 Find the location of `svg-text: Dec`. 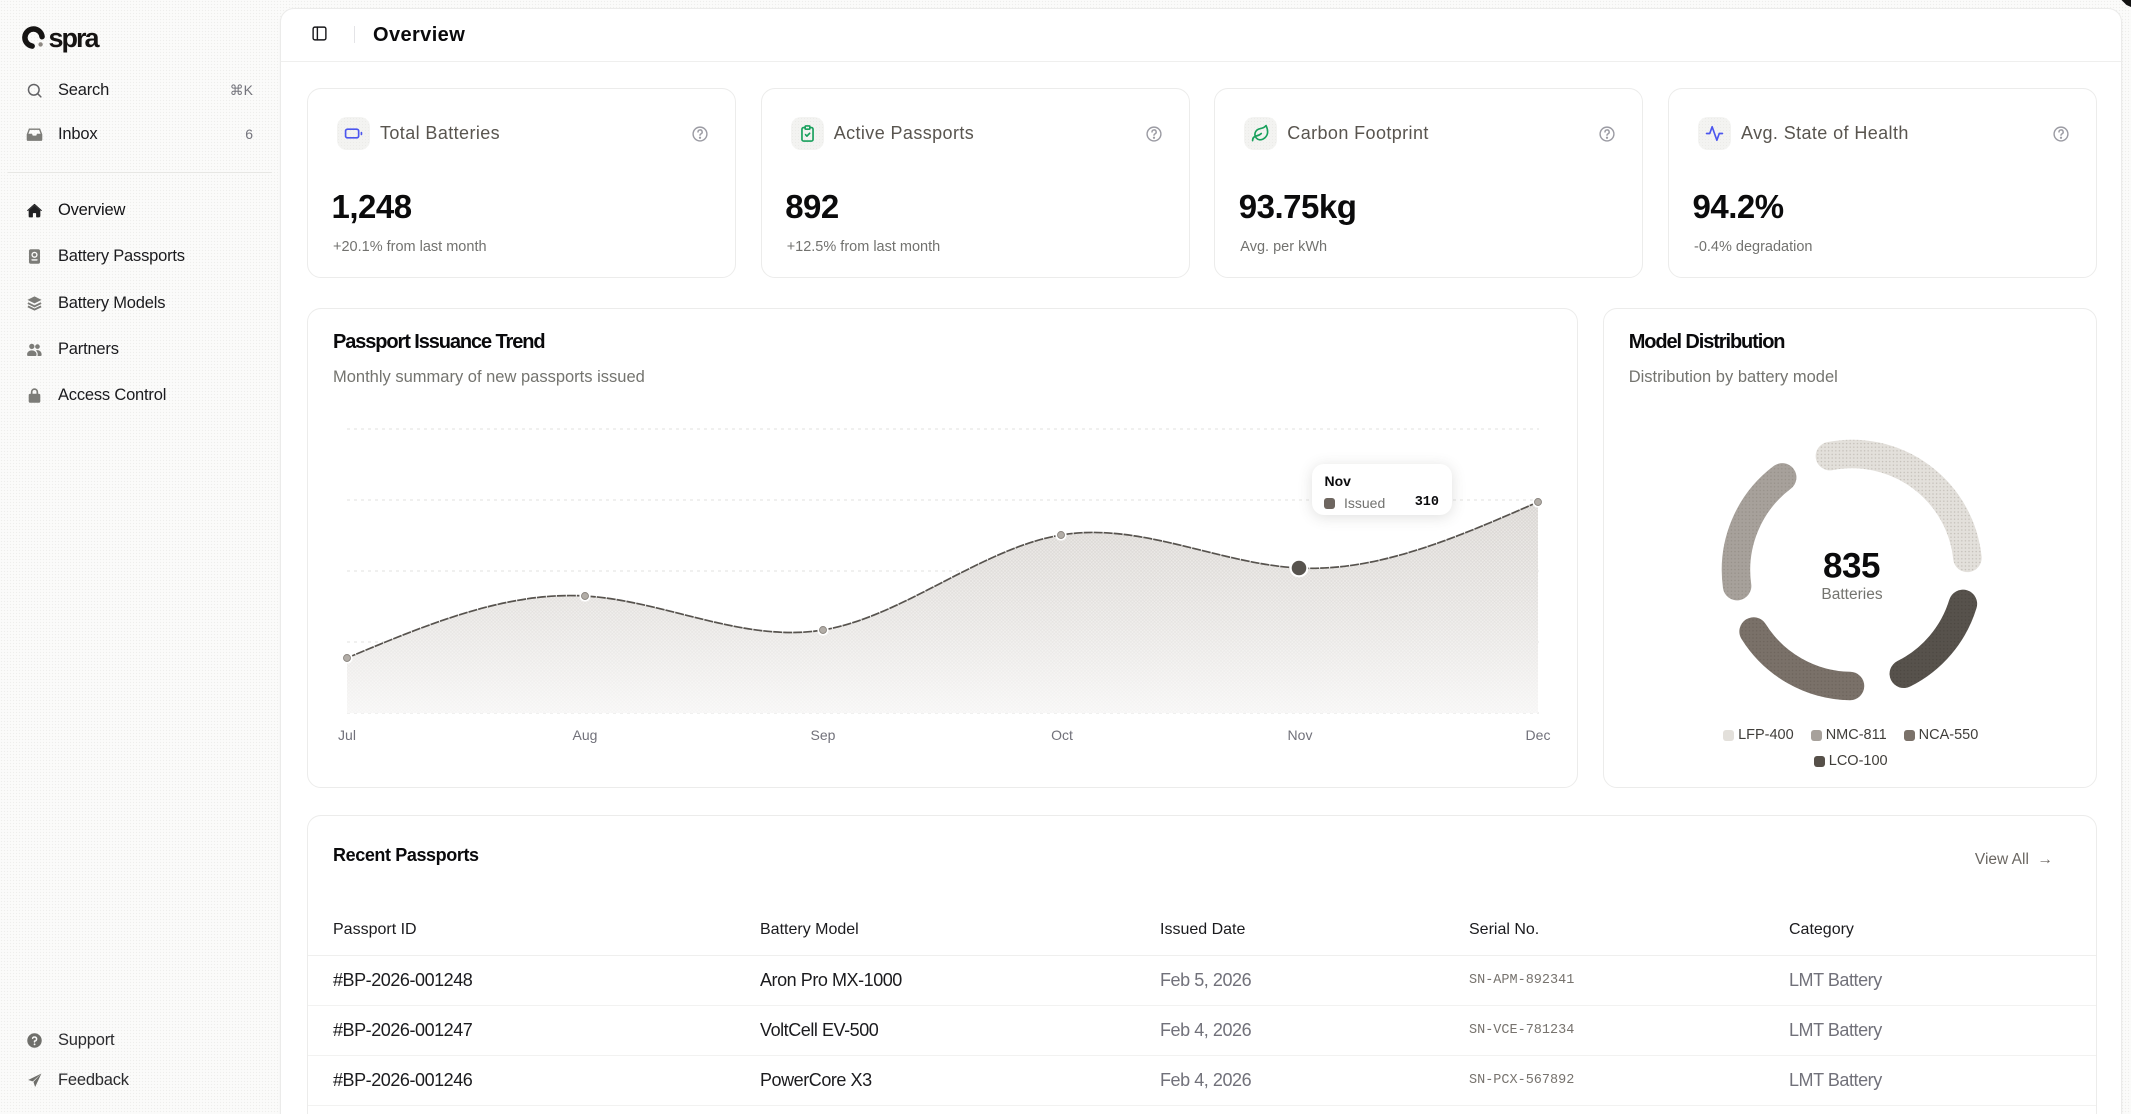

svg-text: Dec is located at coordinates (1538, 735).